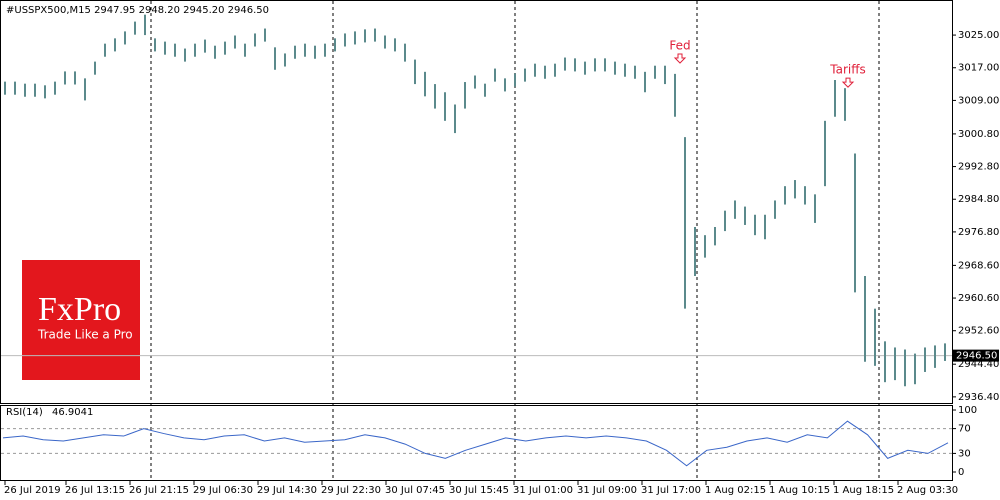 The image size is (1000, 500). I want to click on x-tick-label: 26 Jul 13:15, so click(95, 490).